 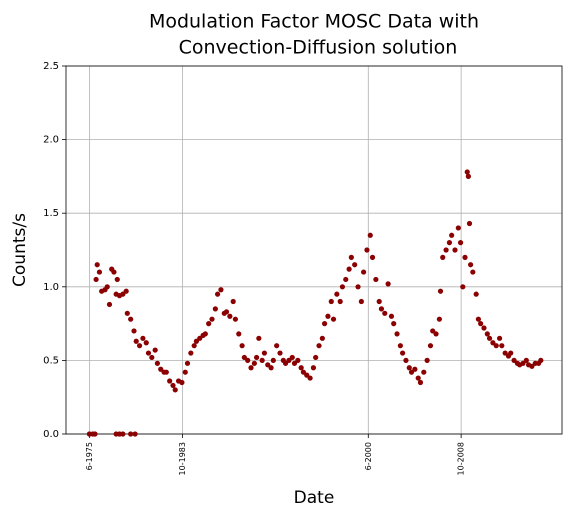 I want to click on y-tick-label: 0.0, so click(x=51, y=434).